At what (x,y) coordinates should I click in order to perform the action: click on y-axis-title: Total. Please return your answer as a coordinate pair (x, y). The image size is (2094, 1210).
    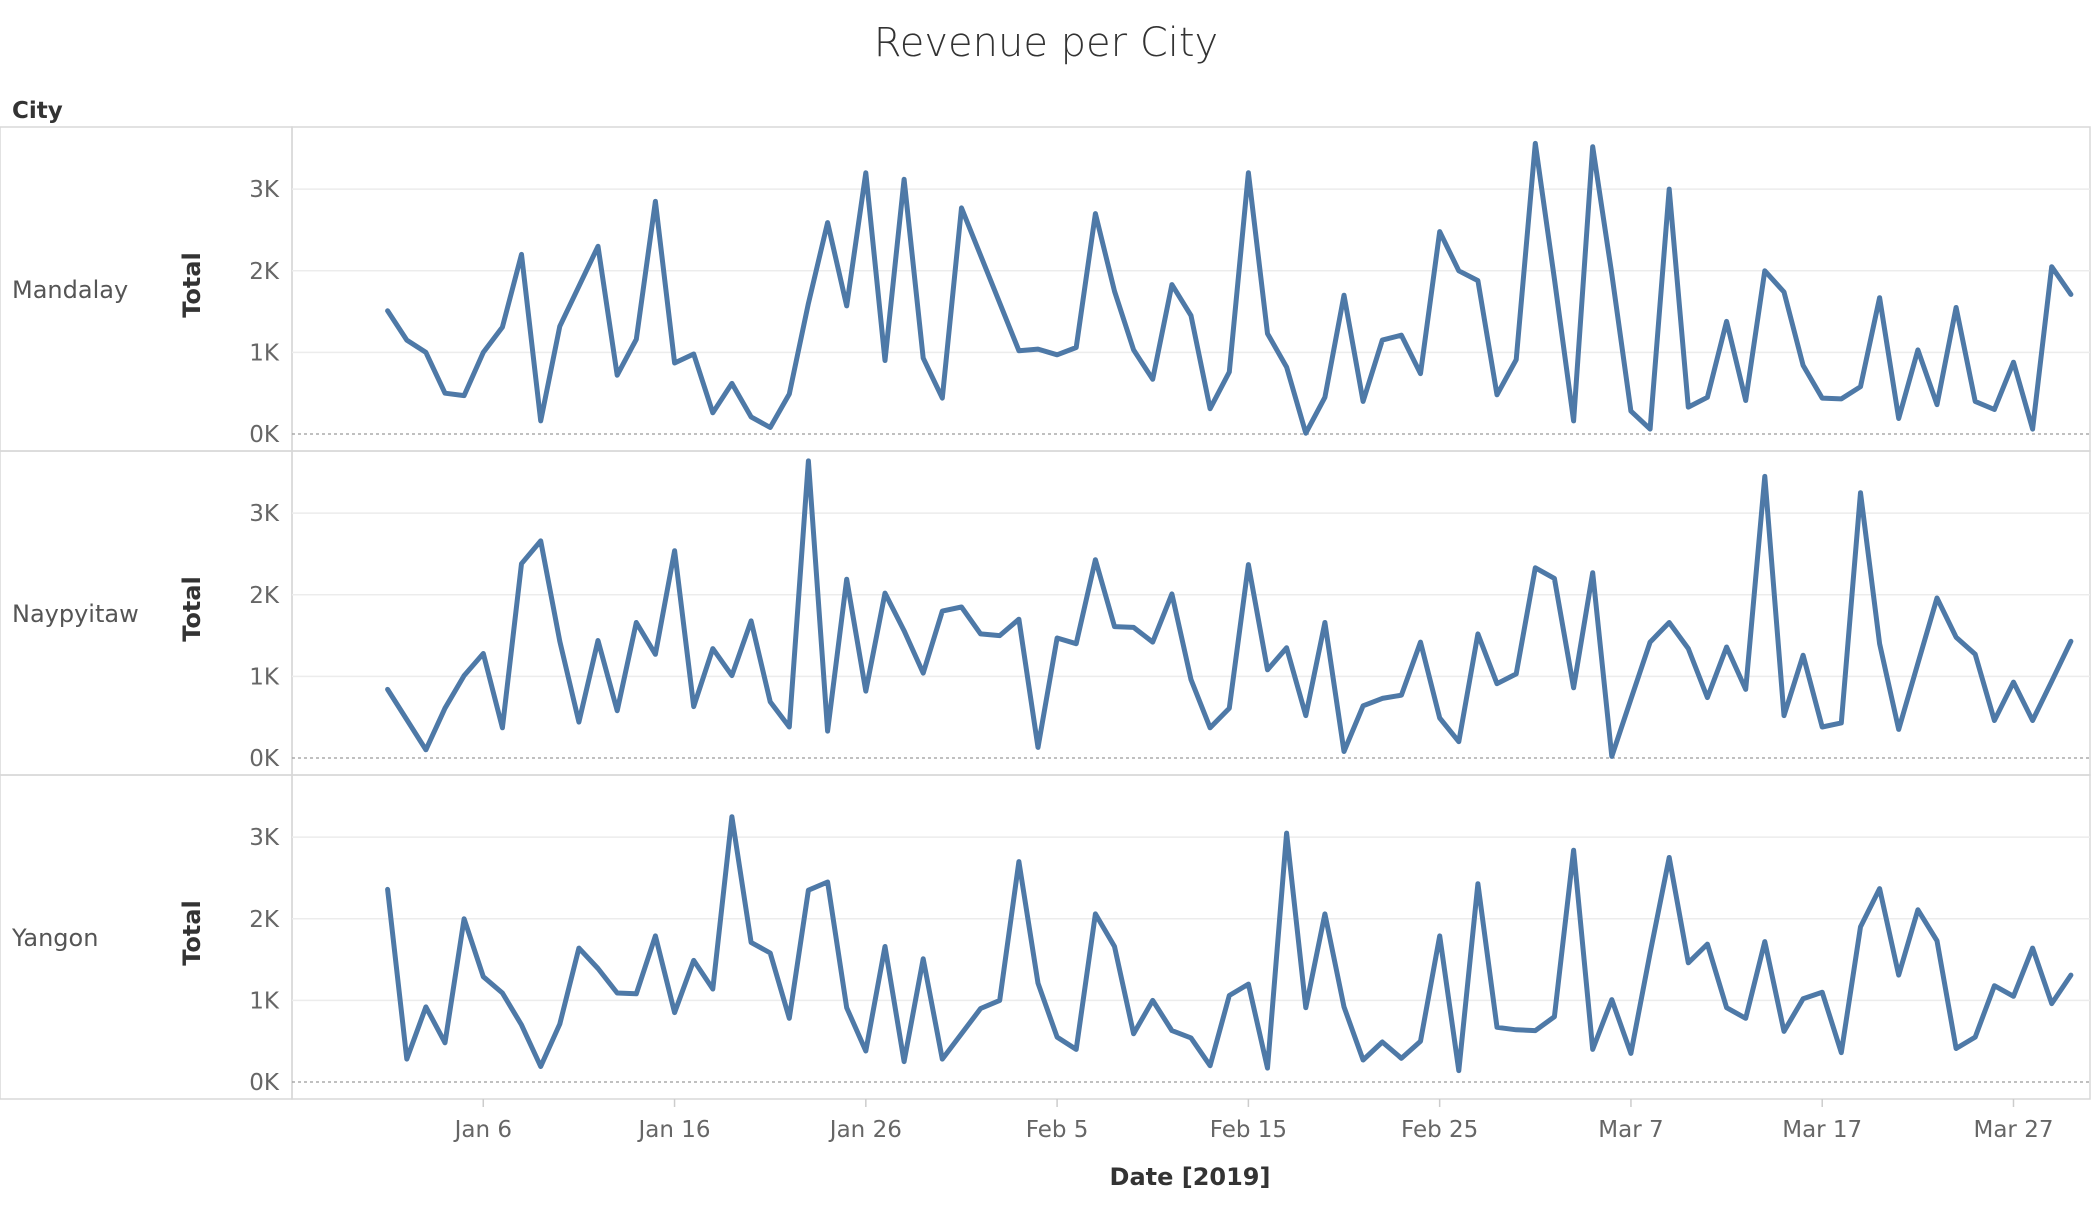
    Looking at the image, I should click on (192, 609).